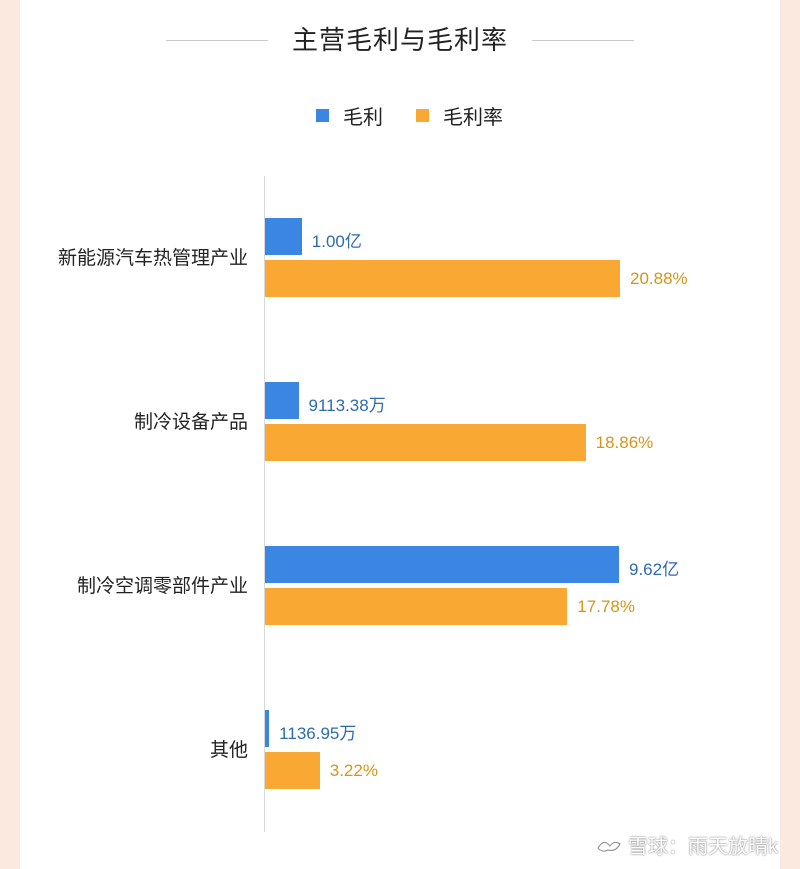 The height and width of the screenshot is (869, 800). I want to click on data-label-gross-margin: 20.88%, so click(659, 278).